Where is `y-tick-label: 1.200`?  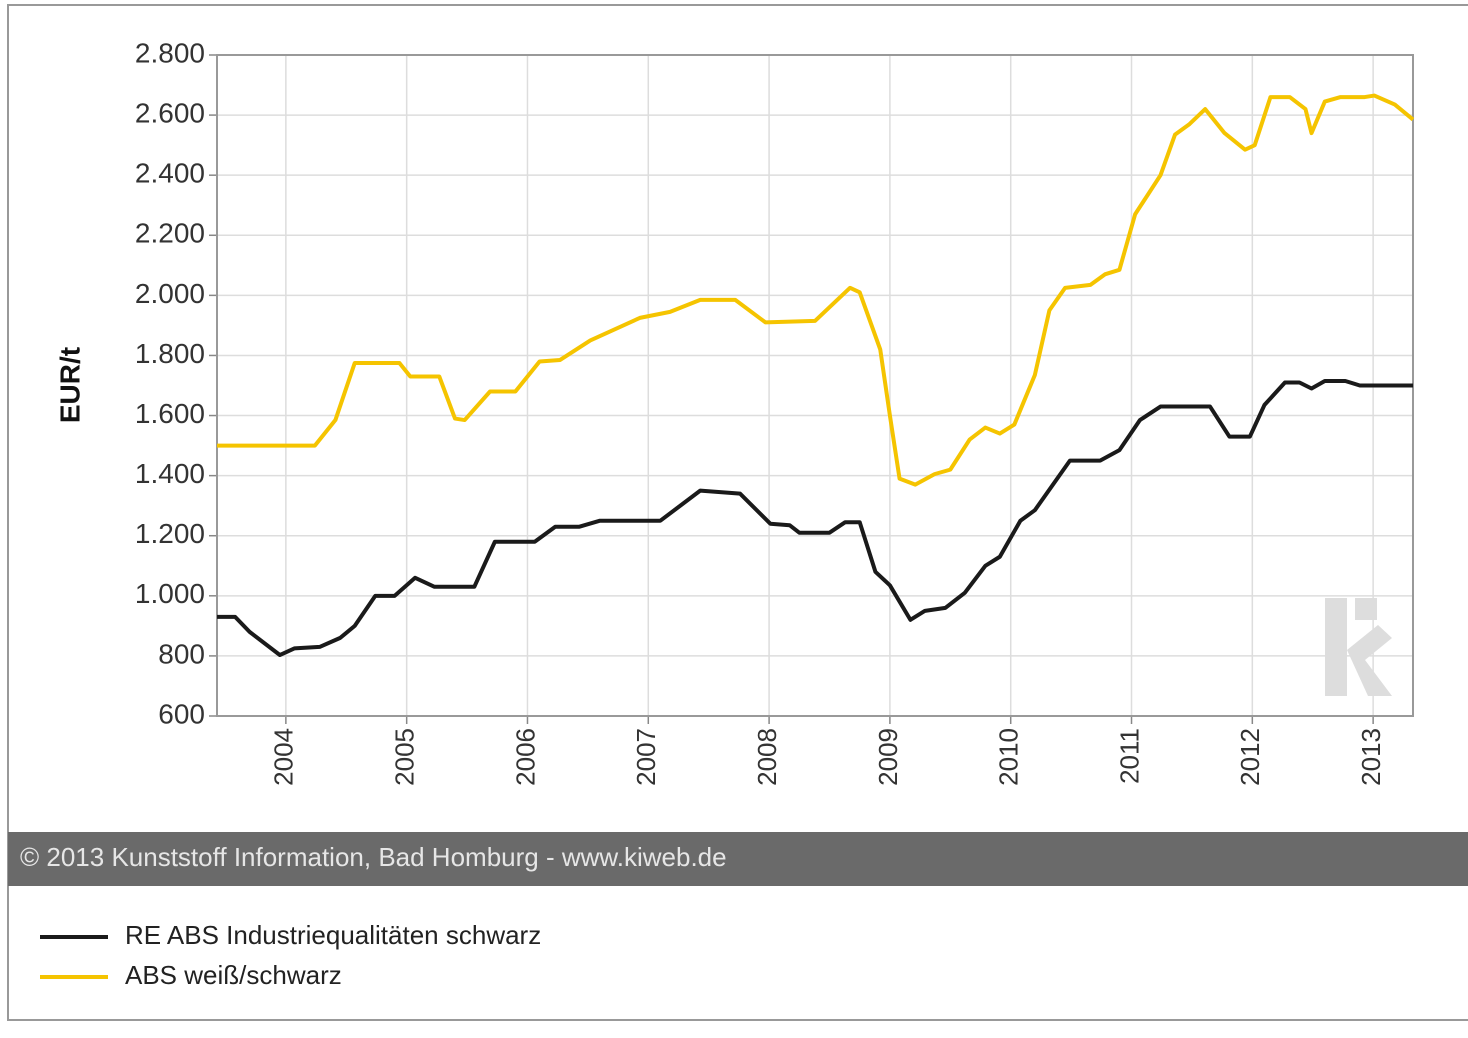 y-tick-label: 1.200 is located at coordinates (170, 533).